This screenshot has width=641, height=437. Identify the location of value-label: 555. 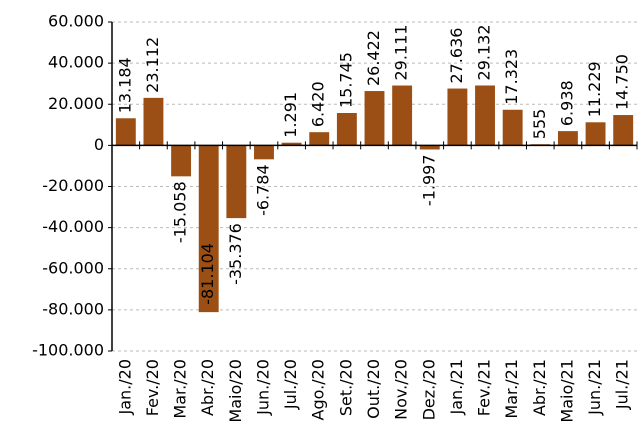
(539, 124).